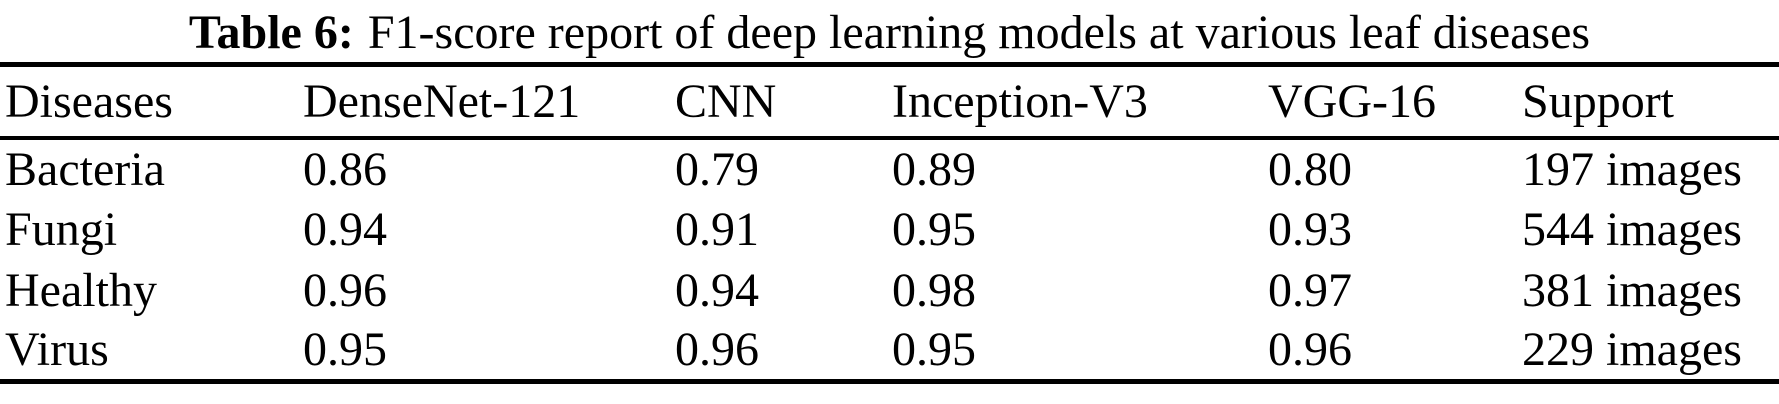 Image resolution: width=1779 pixels, height=404 pixels. I want to click on column-header-cnn: CNN, so click(783, 102).